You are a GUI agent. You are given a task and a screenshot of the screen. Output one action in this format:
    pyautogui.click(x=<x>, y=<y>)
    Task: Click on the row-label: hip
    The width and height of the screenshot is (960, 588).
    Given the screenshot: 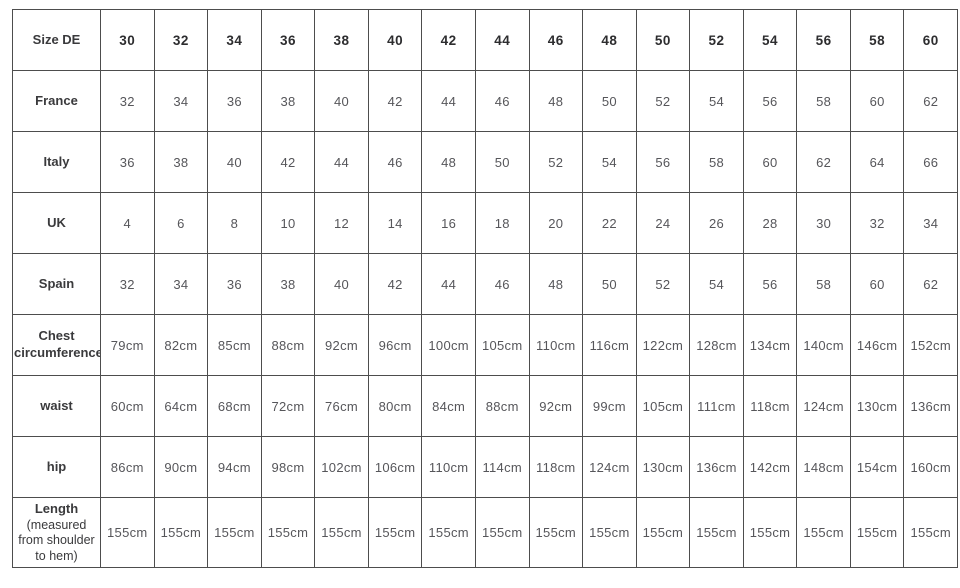 What is the action you would take?
    pyautogui.click(x=56, y=467)
    